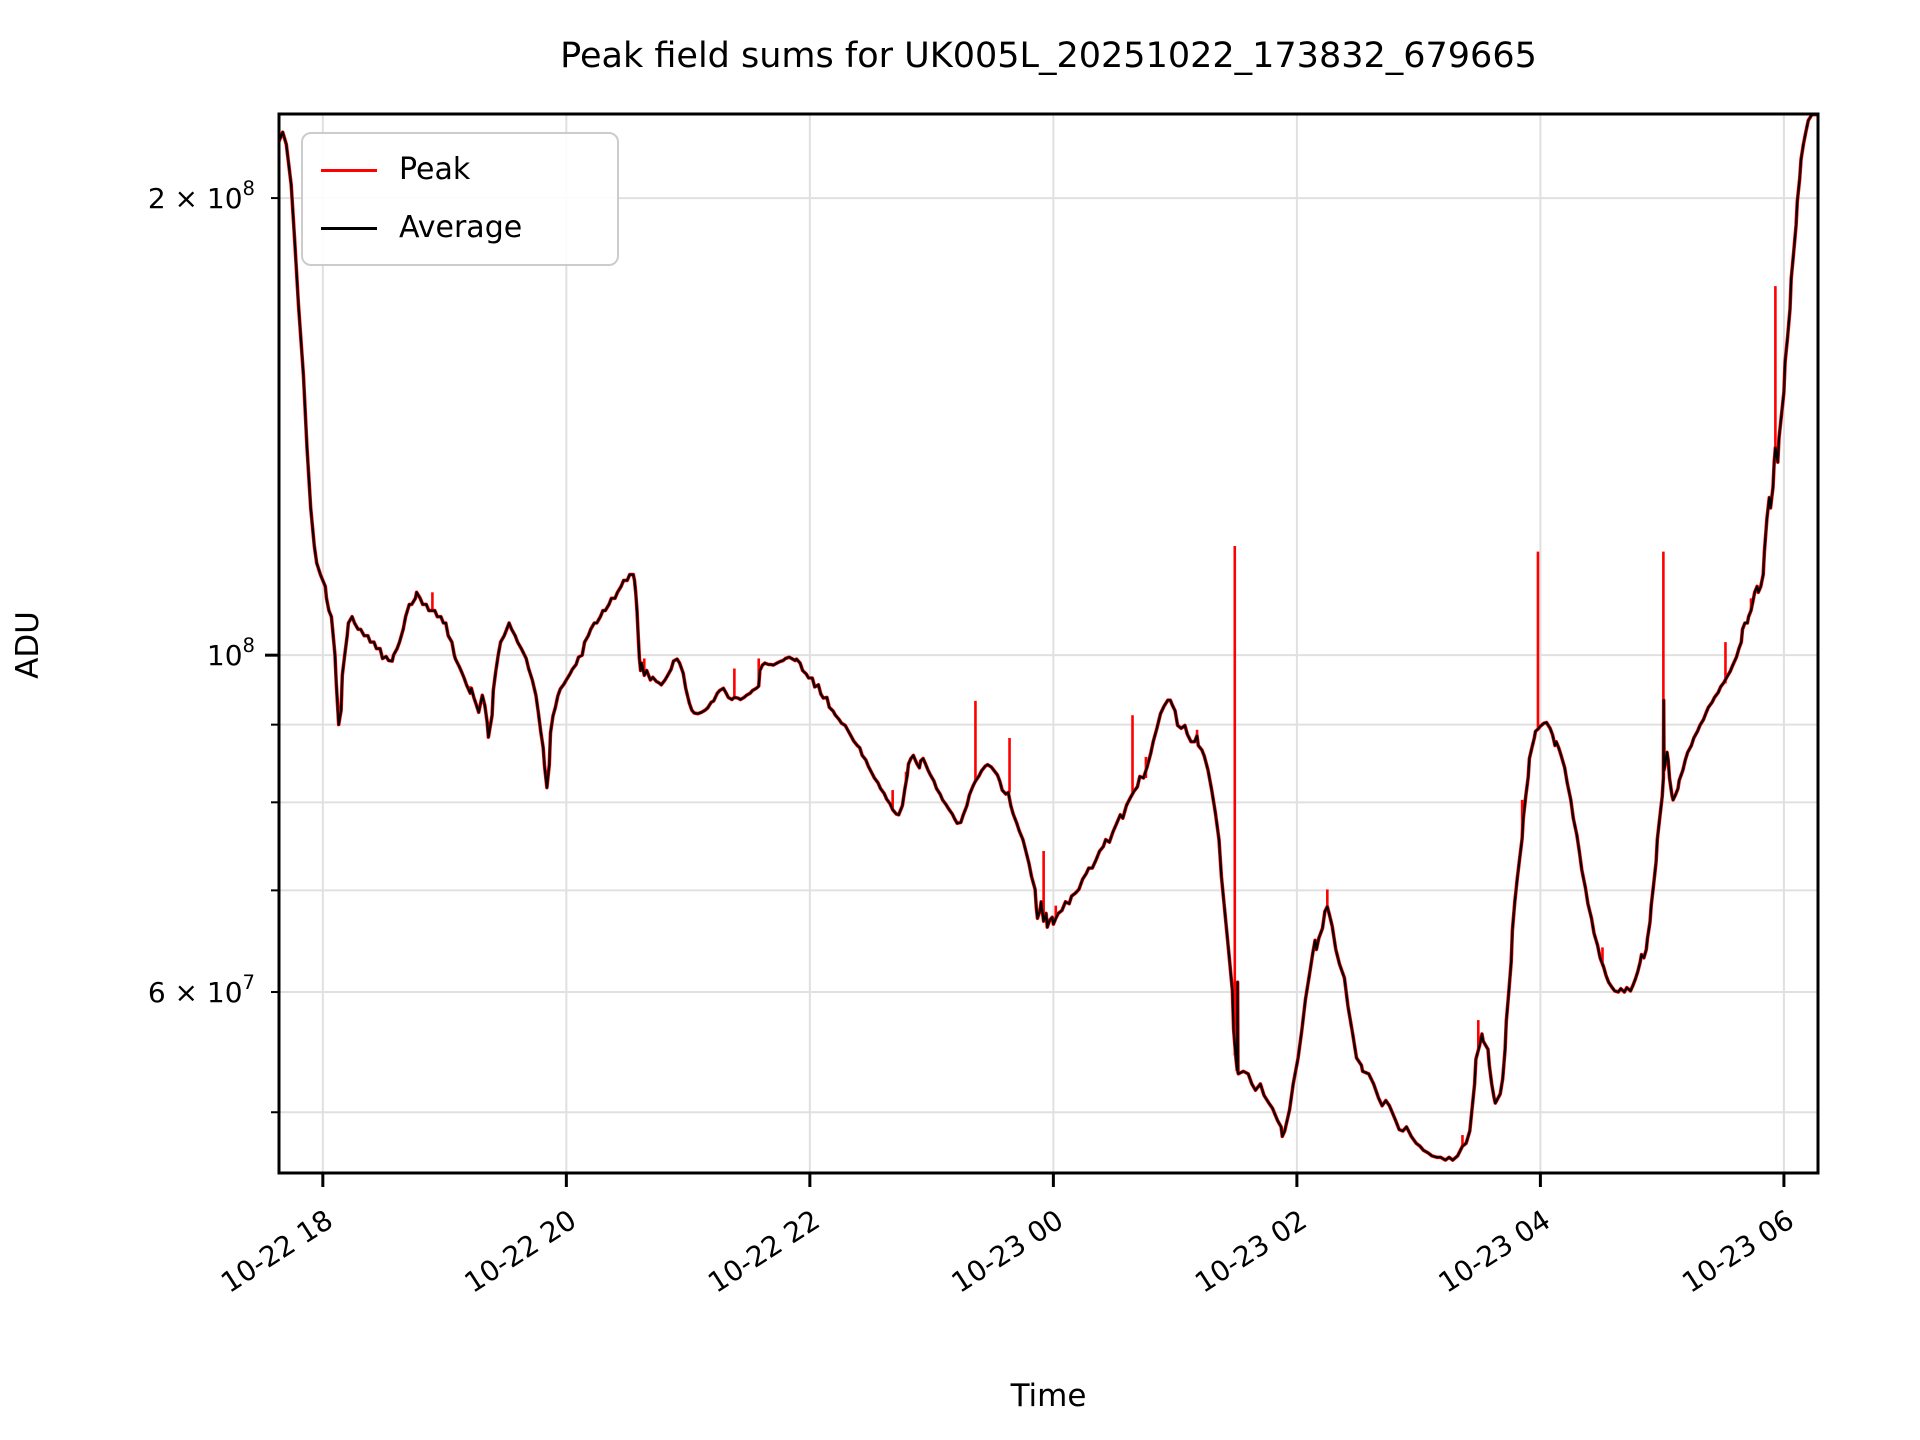 This screenshot has height=1440, width=1920. I want to click on x-tick-label: 10-22 18, so click(277, 1251).